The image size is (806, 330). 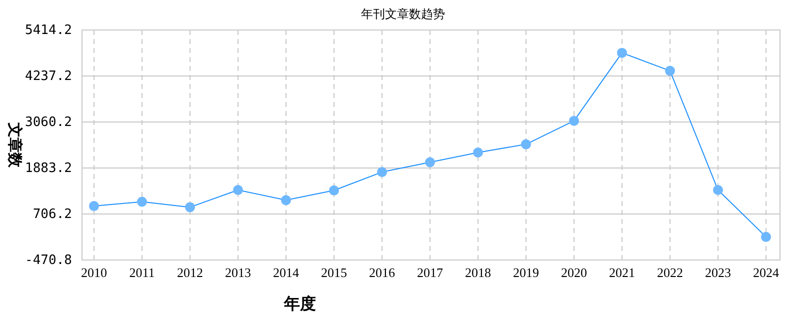 What do you see at coordinates (526, 272) in the screenshot?
I see `x-tick-label: 2019` at bounding box center [526, 272].